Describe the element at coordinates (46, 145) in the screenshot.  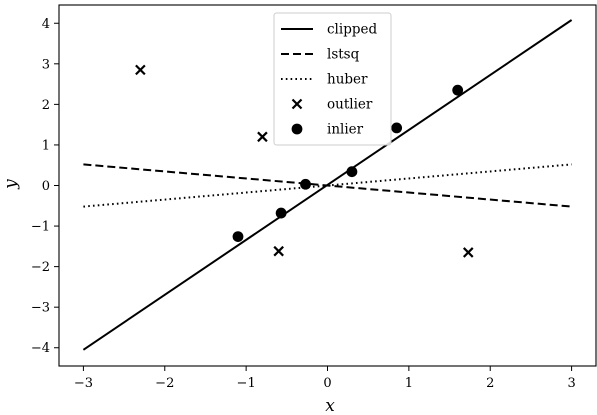
I see `y-tick-label: 1` at that location.